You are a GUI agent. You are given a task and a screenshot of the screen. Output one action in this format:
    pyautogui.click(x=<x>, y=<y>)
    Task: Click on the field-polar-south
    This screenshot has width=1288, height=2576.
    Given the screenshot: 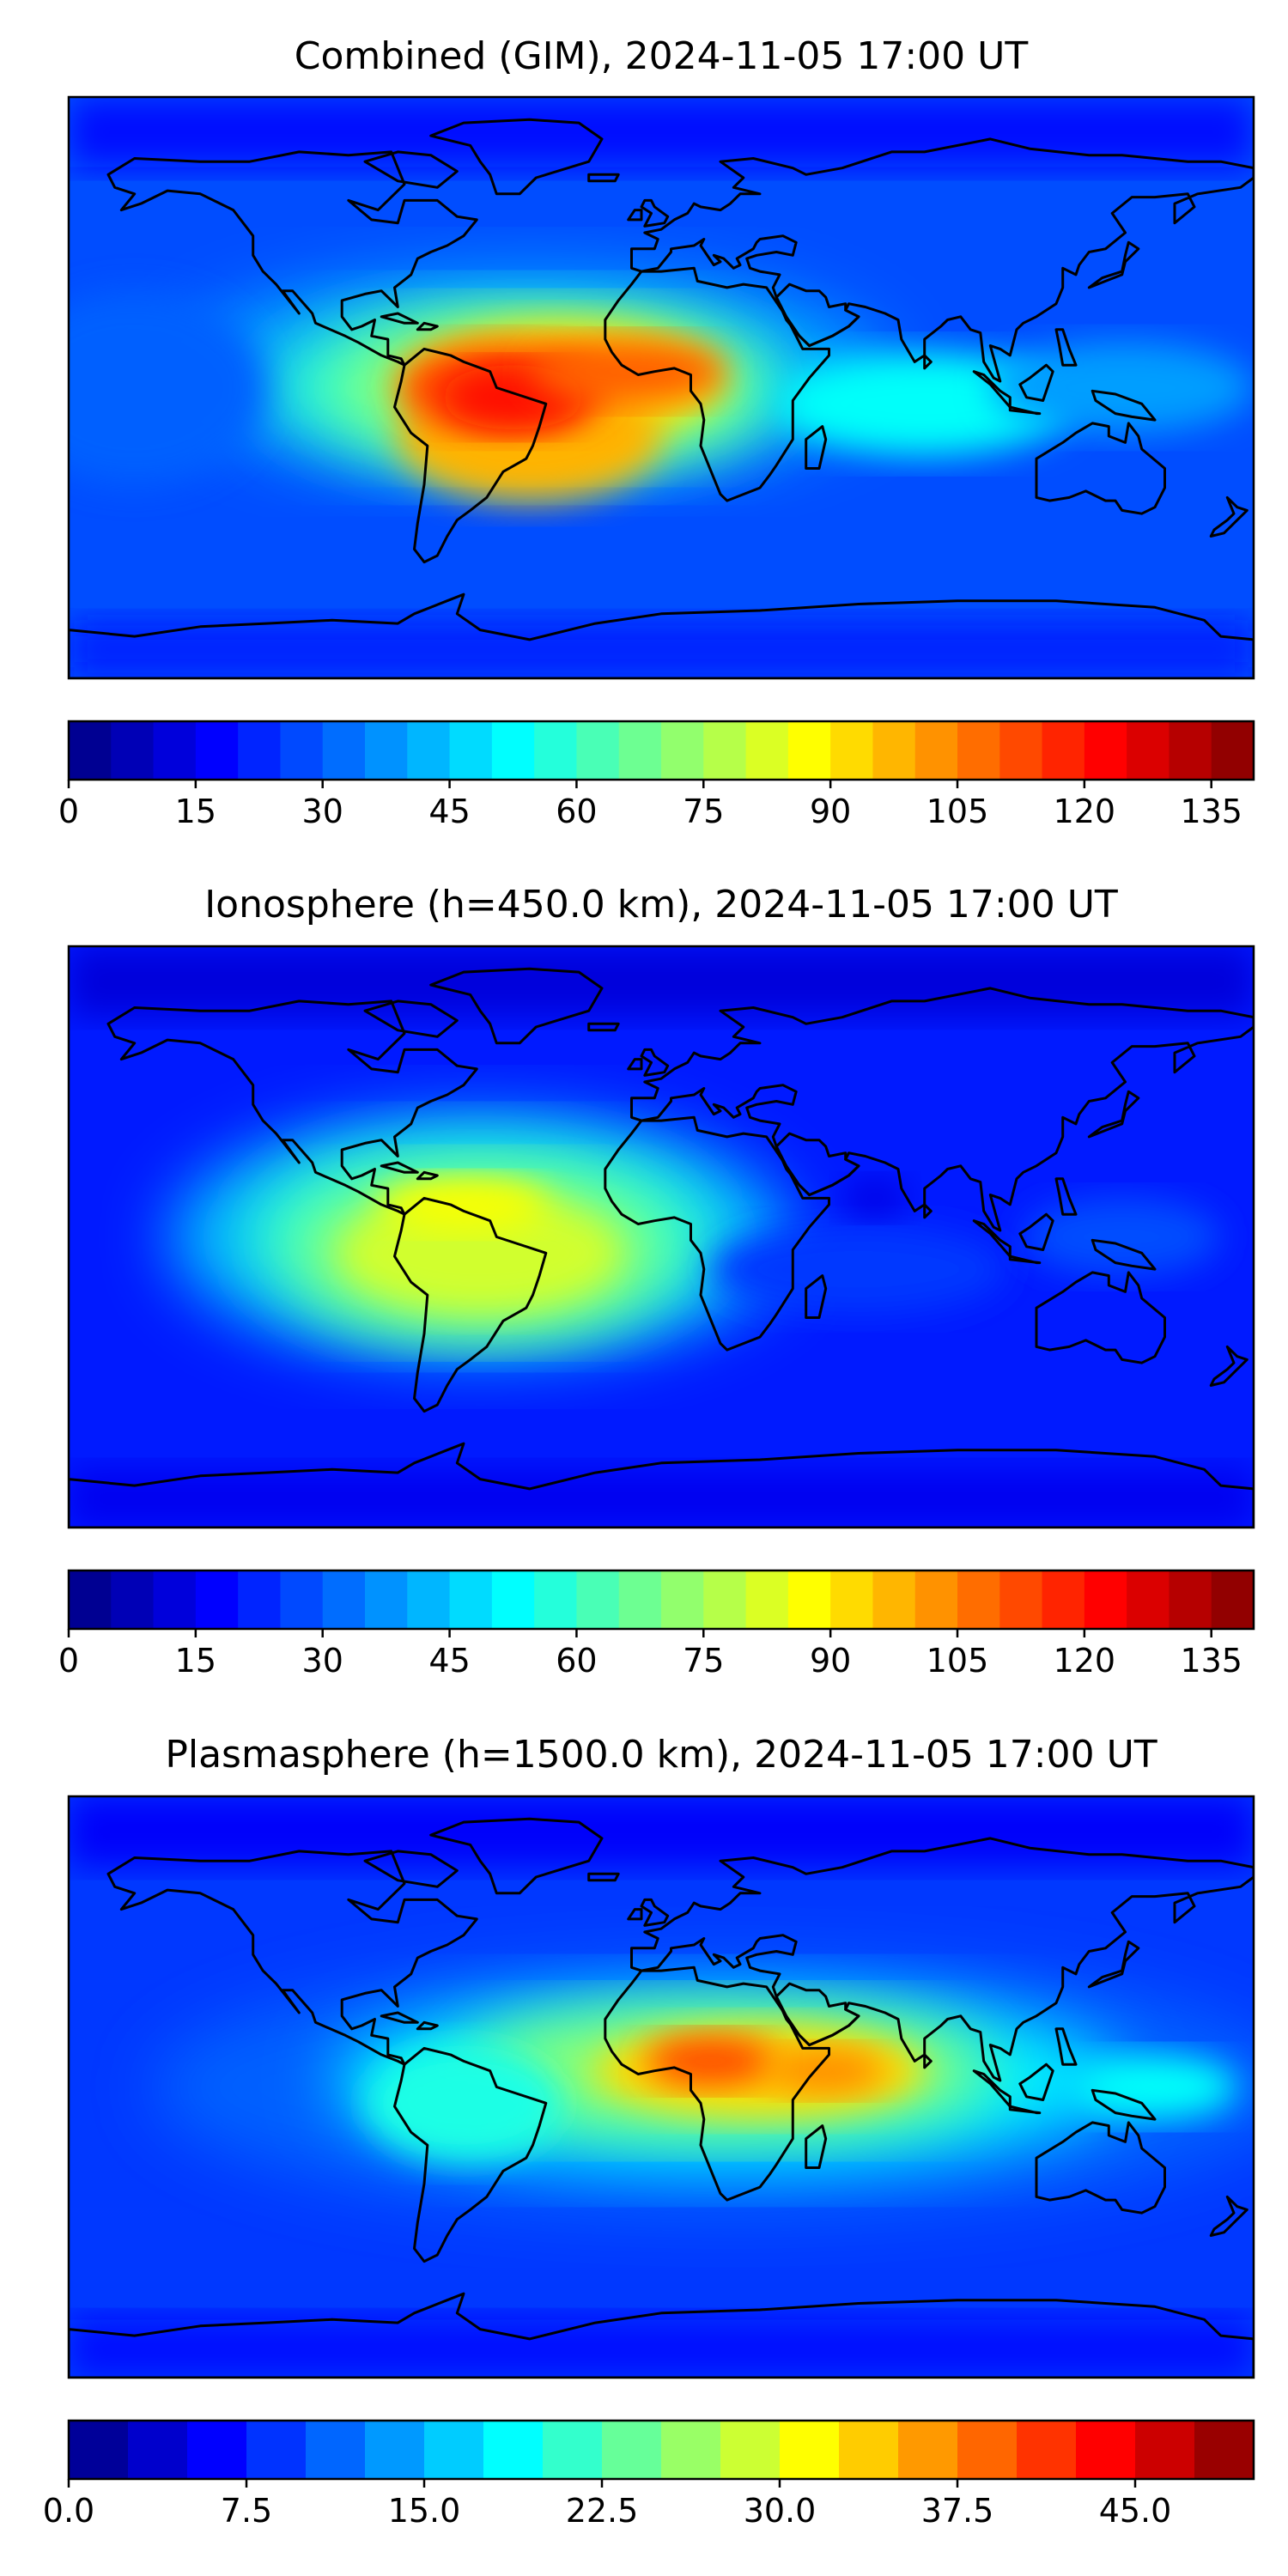 What is the action you would take?
    pyautogui.click(x=662, y=2348)
    